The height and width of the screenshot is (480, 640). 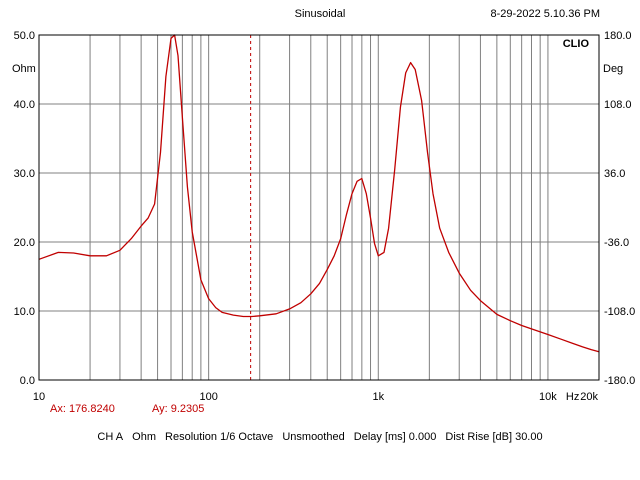 I want to click on y2-axis-unit-label: Deg, so click(x=613, y=69).